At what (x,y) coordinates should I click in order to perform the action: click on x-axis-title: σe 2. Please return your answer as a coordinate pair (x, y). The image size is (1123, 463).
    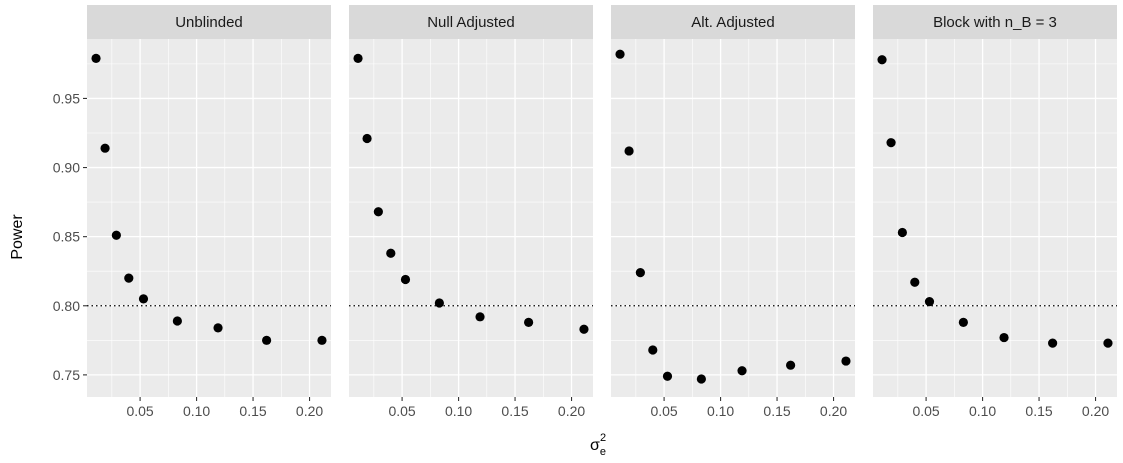
    Looking at the image, I should click on (598, 445).